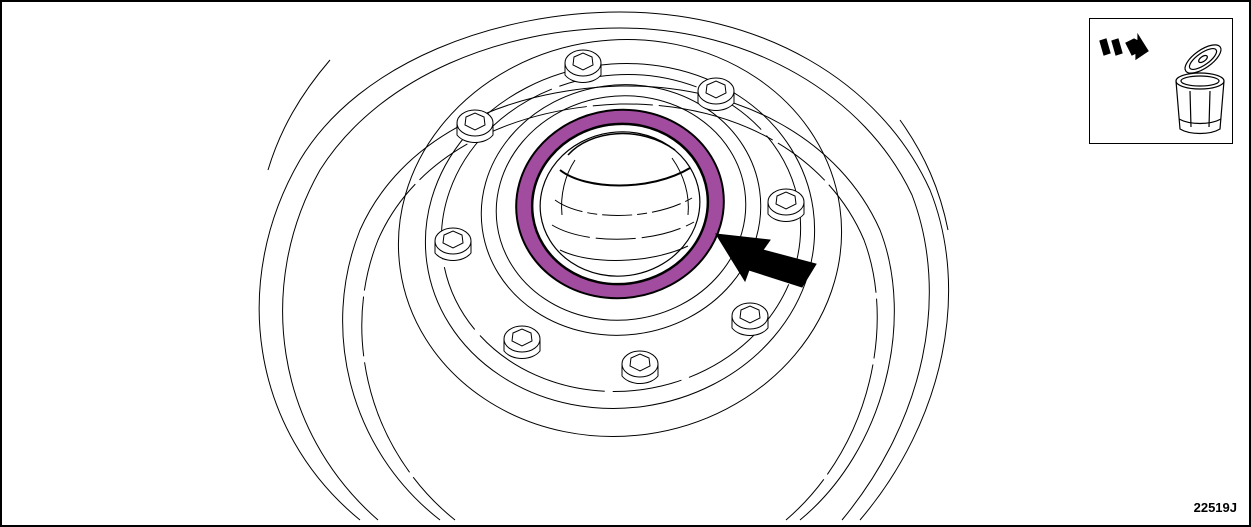  I want to click on discard-inset-box, so click(1161, 81).